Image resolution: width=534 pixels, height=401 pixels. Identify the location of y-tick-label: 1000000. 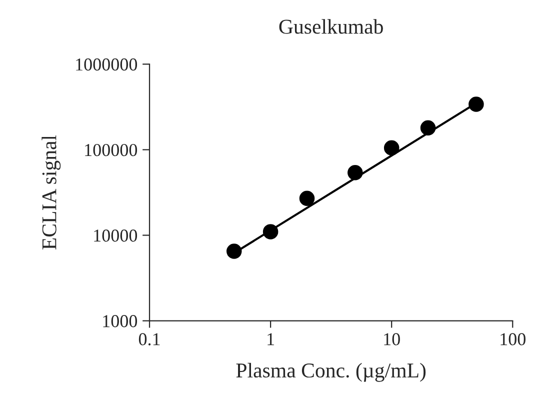
(107, 64).